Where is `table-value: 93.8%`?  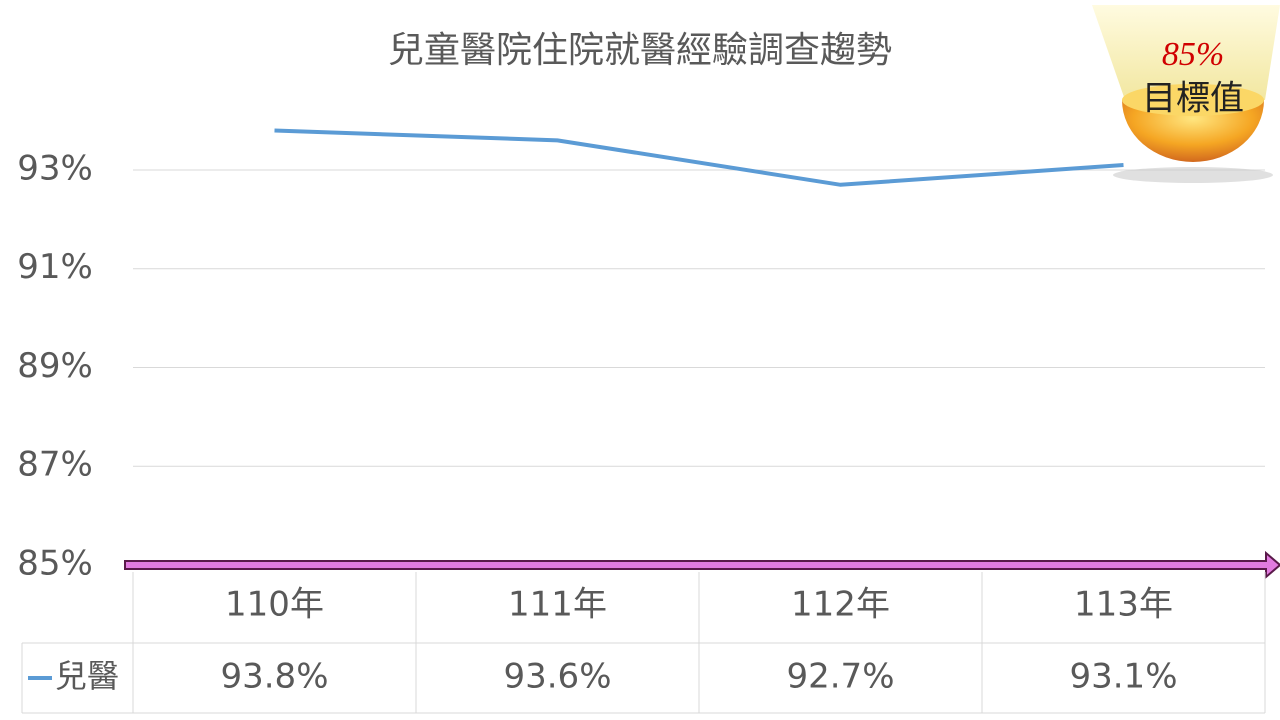 table-value: 93.8% is located at coordinates (274, 677).